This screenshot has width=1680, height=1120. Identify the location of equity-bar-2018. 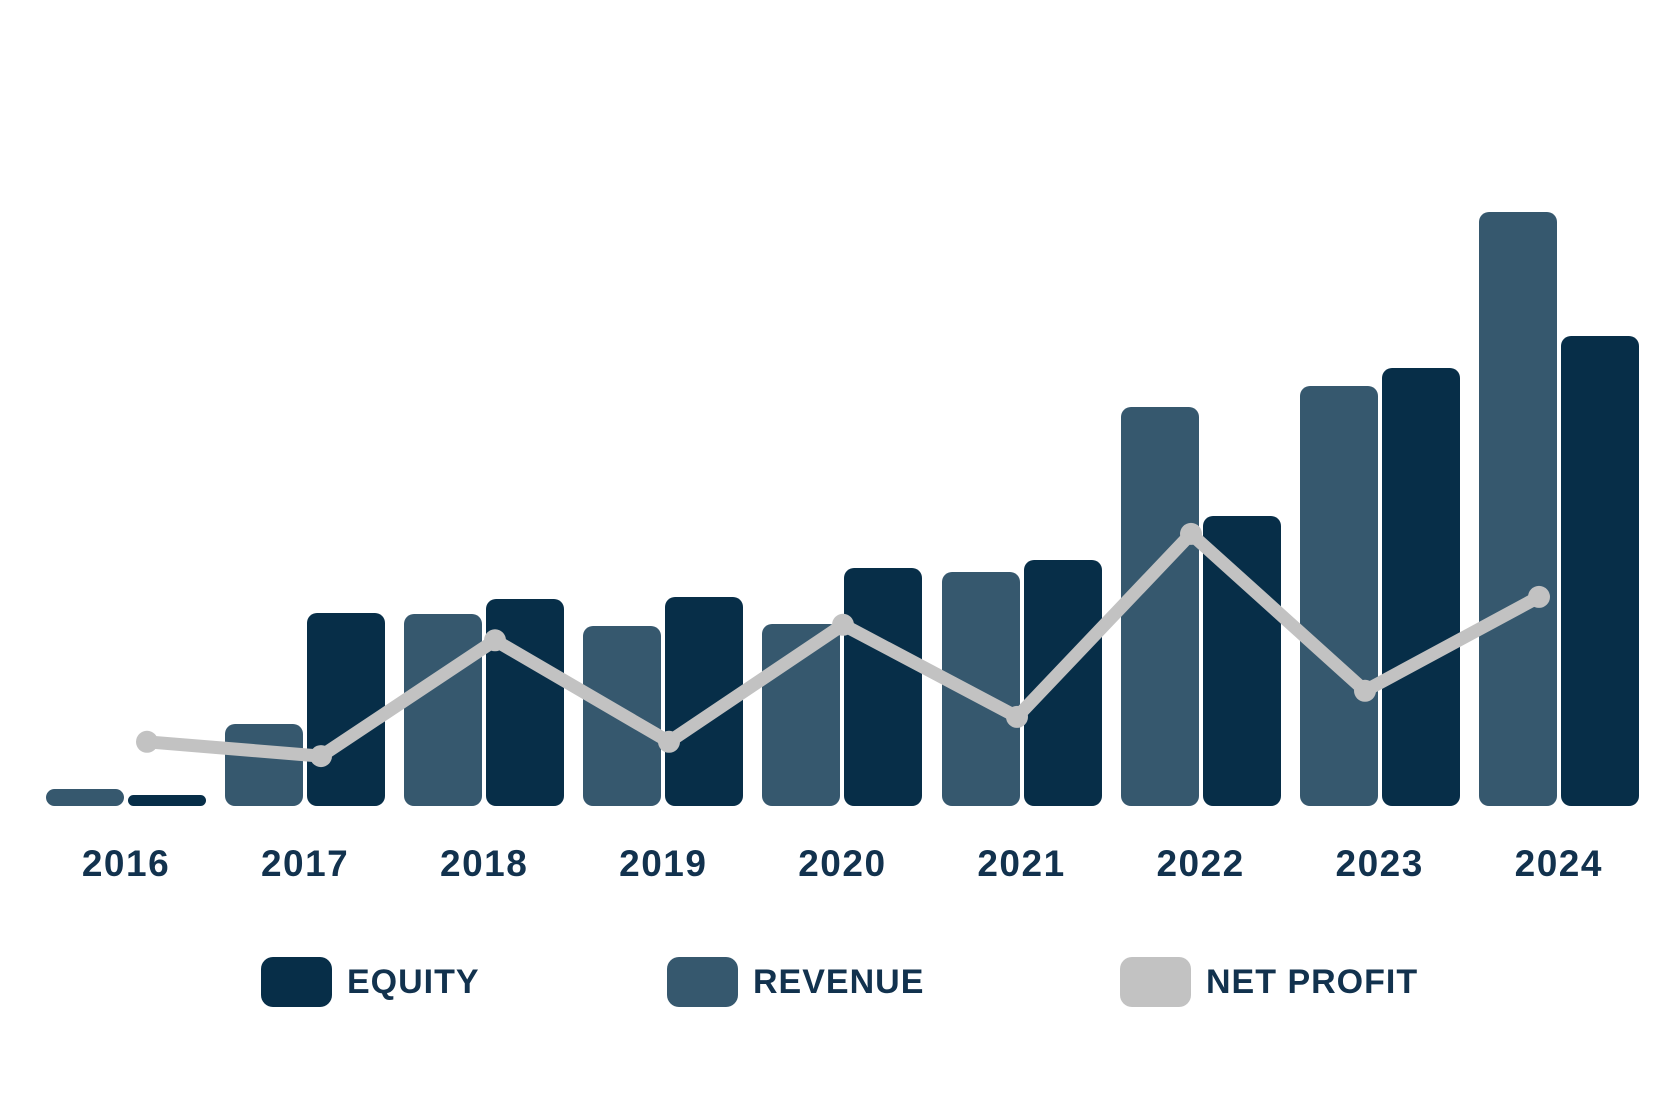
(525, 702).